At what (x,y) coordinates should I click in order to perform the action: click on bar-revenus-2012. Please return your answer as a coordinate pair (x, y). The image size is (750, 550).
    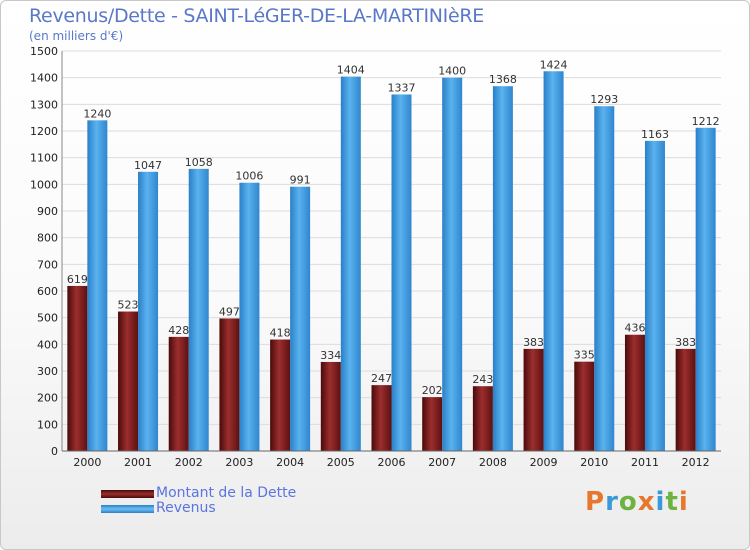
    Looking at the image, I should click on (705, 289).